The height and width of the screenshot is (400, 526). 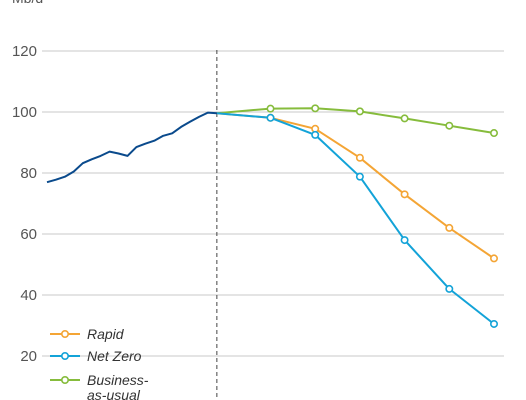 What do you see at coordinates (106, 334) in the screenshot?
I see `legend-label: Rapid` at bounding box center [106, 334].